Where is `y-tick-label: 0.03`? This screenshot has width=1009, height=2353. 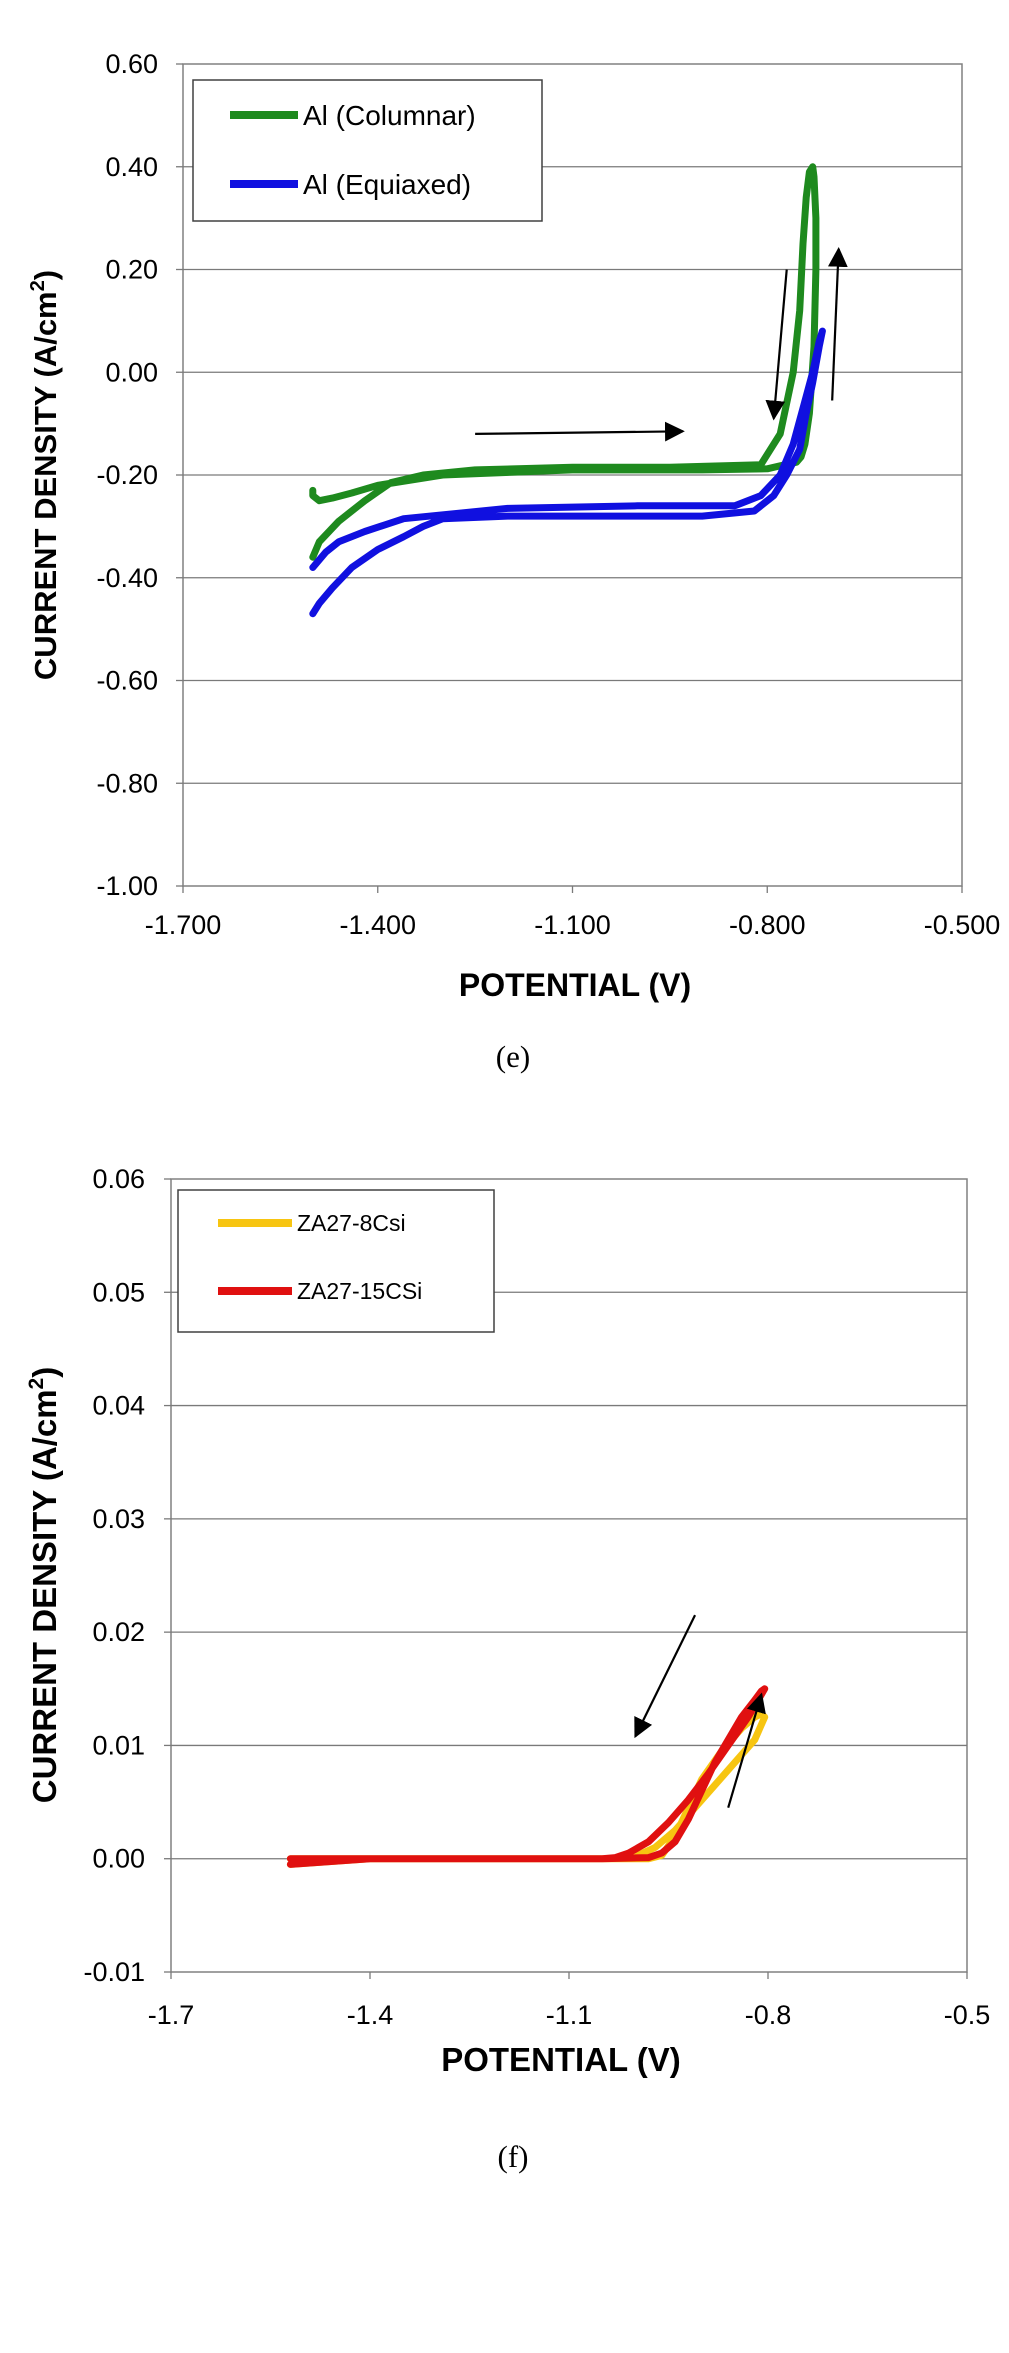
y-tick-label: 0.03 is located at coordinates (118, 1519).